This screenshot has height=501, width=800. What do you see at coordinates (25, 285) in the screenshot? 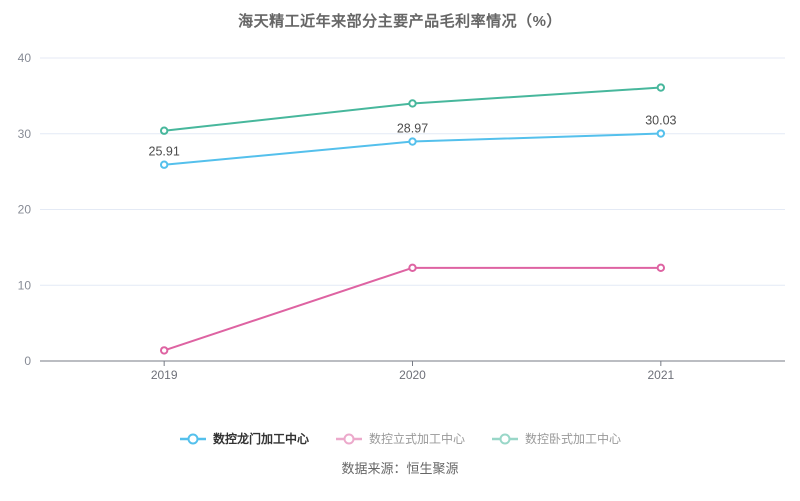
I see `y-axis-tick-label: 10` at bounding box center [25, 285].